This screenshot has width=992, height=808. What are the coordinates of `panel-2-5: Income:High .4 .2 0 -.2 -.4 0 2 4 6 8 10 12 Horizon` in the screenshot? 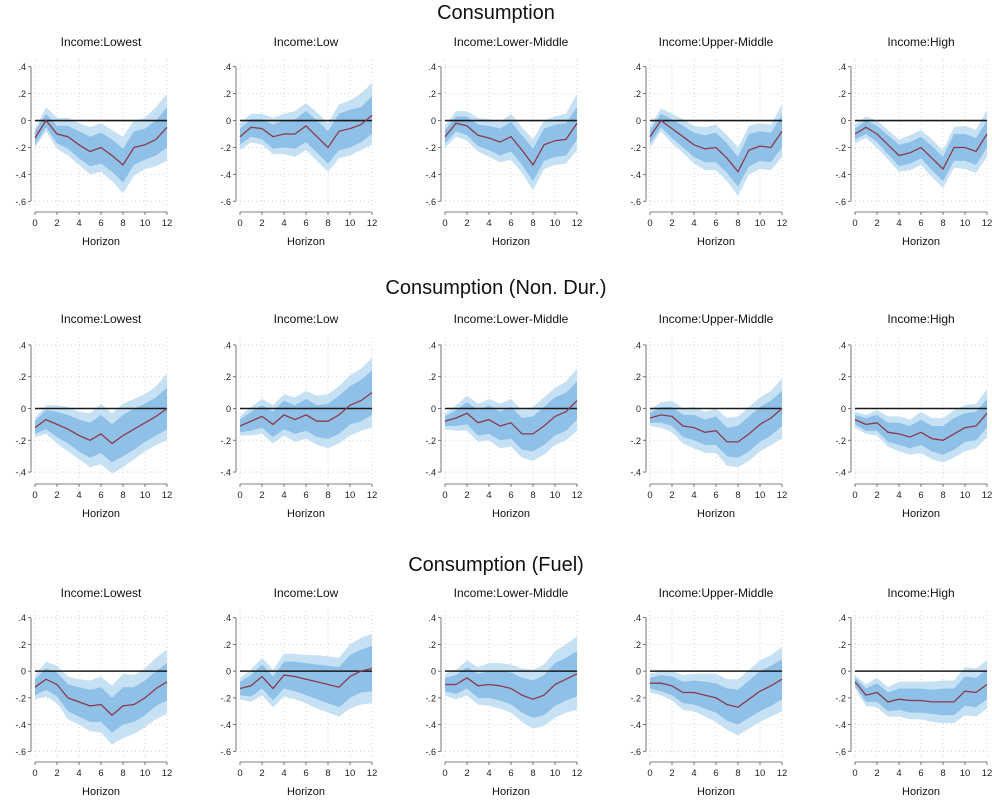 It's located at (913, 416).